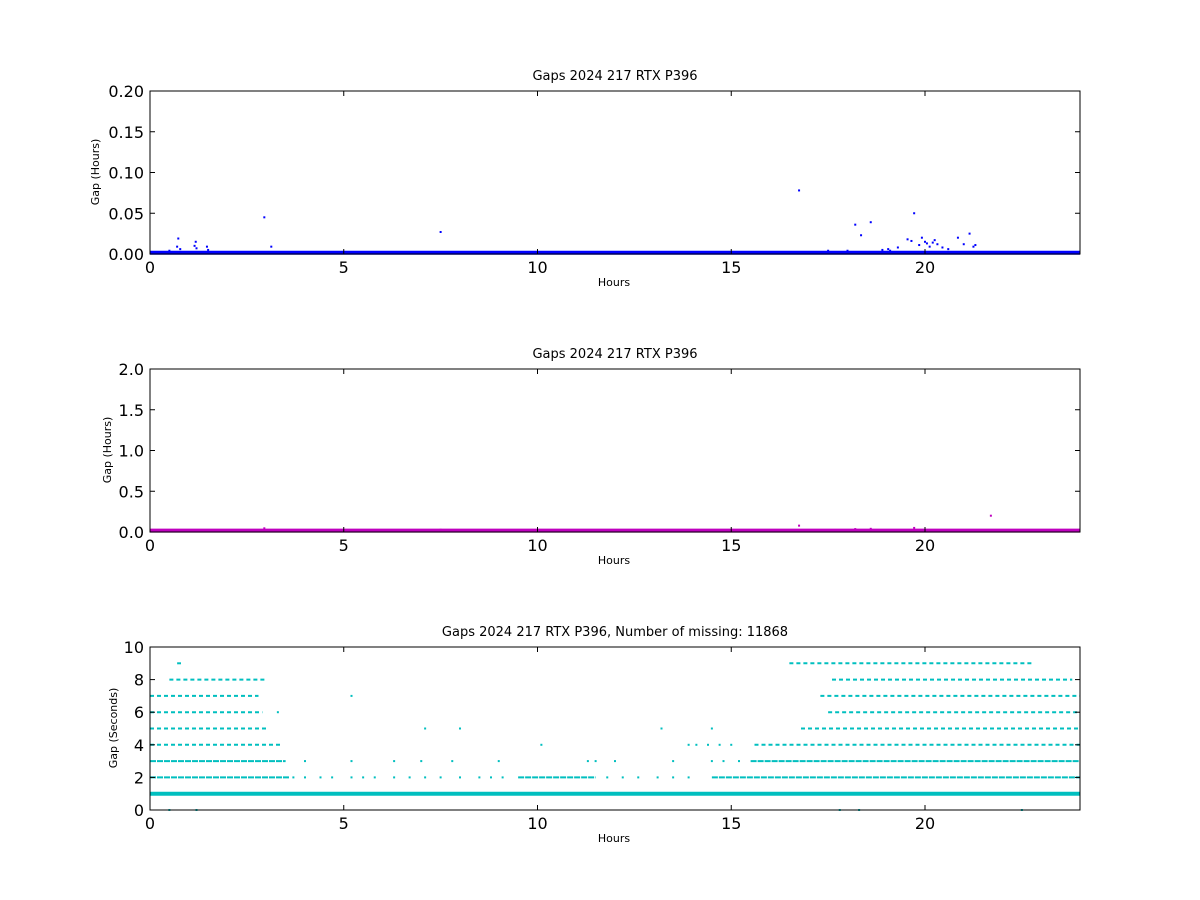 This screenshot has width=1200, height=900. I want to click on y-tick-label: 1.0, so click(131, 451).